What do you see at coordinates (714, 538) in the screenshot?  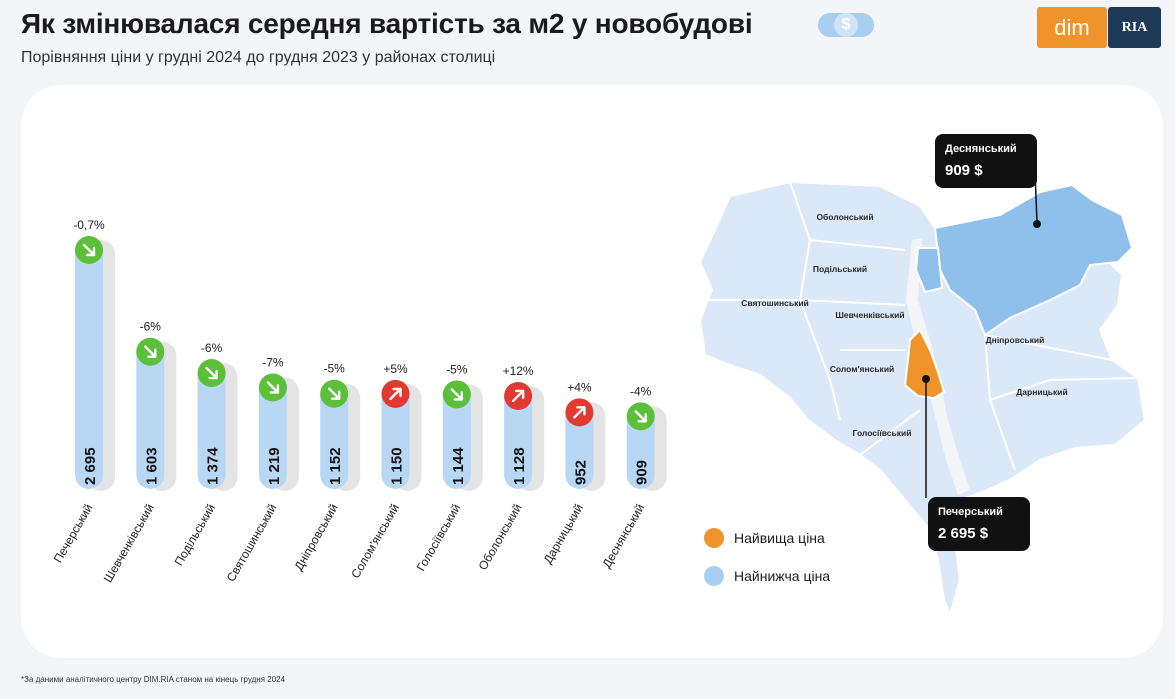 I see `legend-highest-swatch` at bounding box center [714, 538].